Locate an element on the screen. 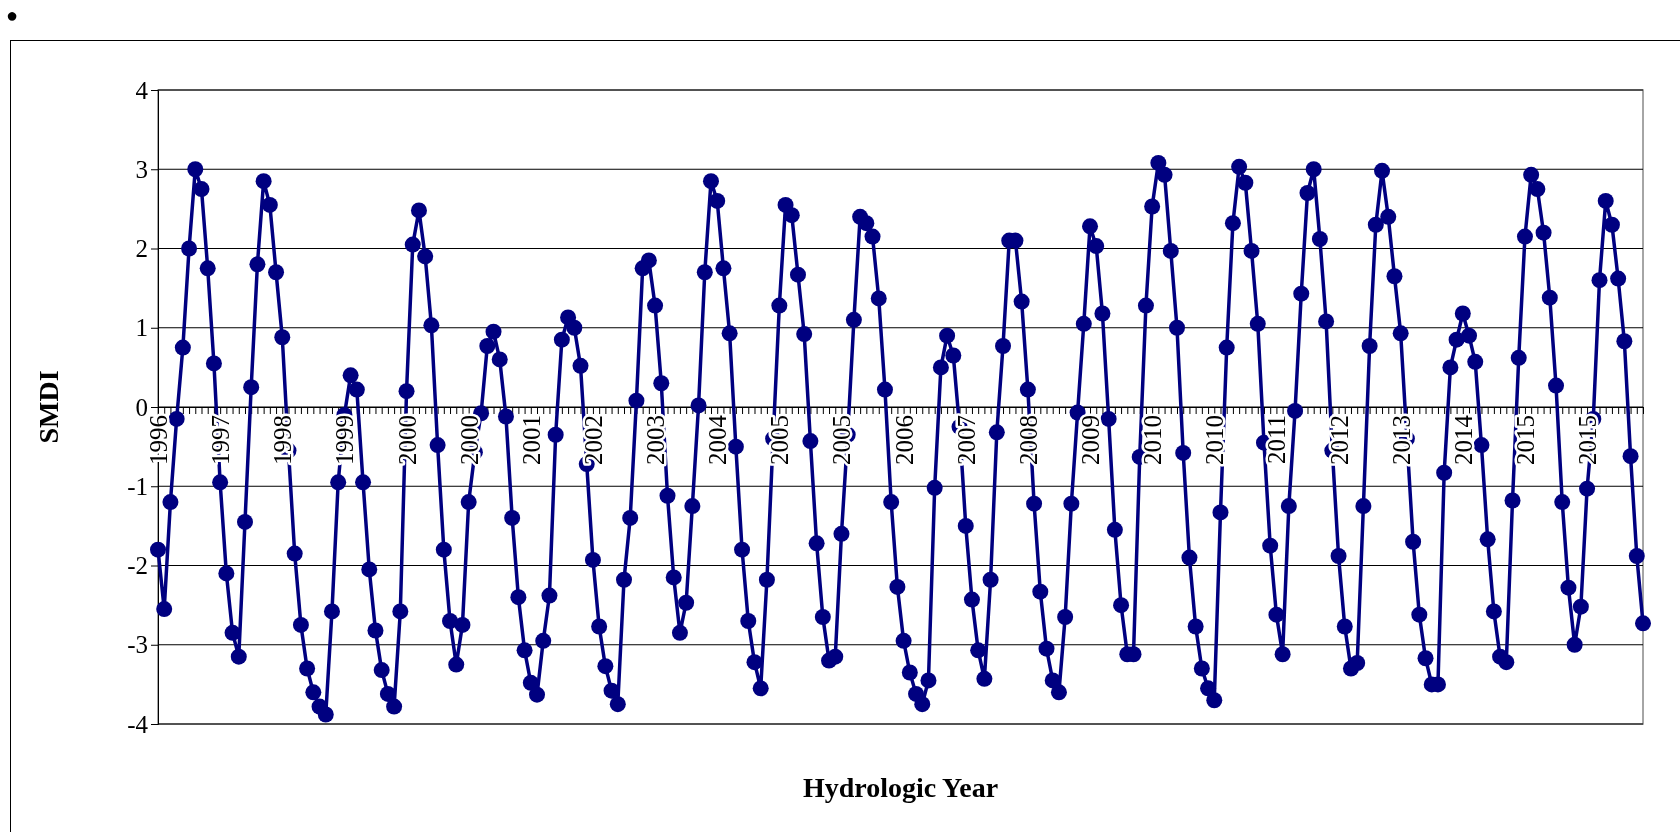  y-tick-label: 0 is located at coordinates (141, 407).